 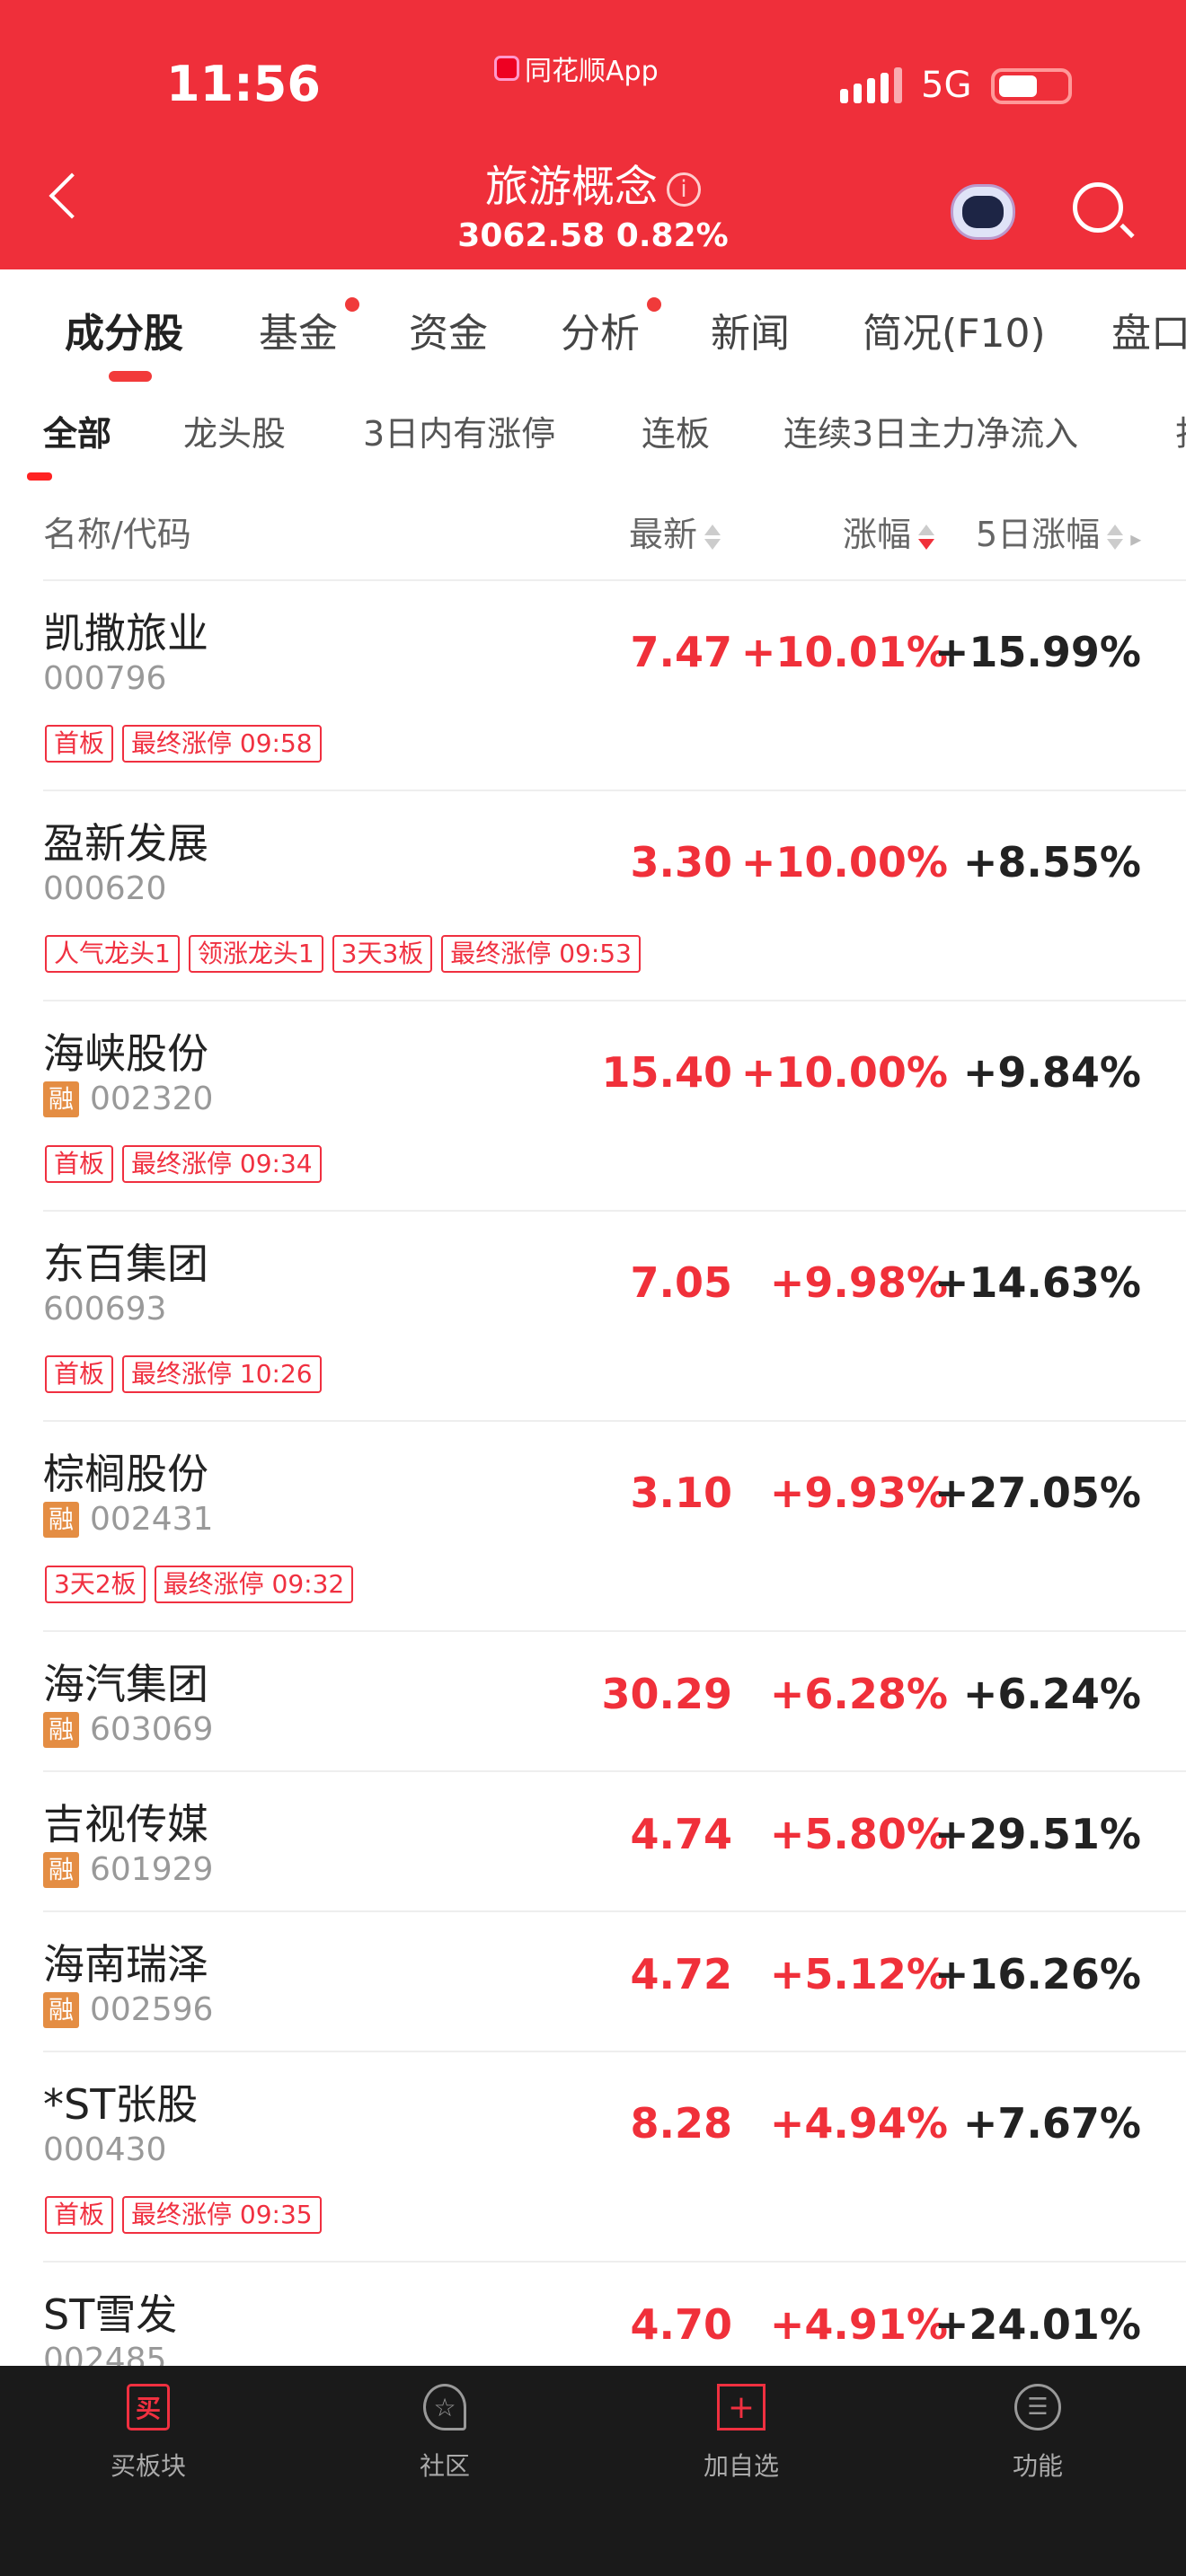 What do you see at coordinates (444, 2466) in the screenshot?
I see `nav-label: 社区` at bounding box center [444, 2466].